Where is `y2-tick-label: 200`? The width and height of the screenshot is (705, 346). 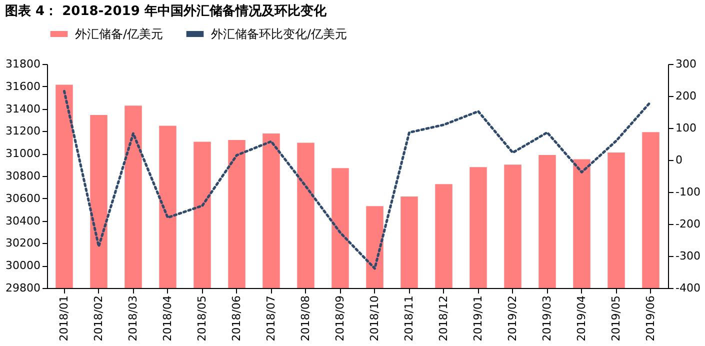 y2-tick-label: 200 is located at coordinates (686, 96).